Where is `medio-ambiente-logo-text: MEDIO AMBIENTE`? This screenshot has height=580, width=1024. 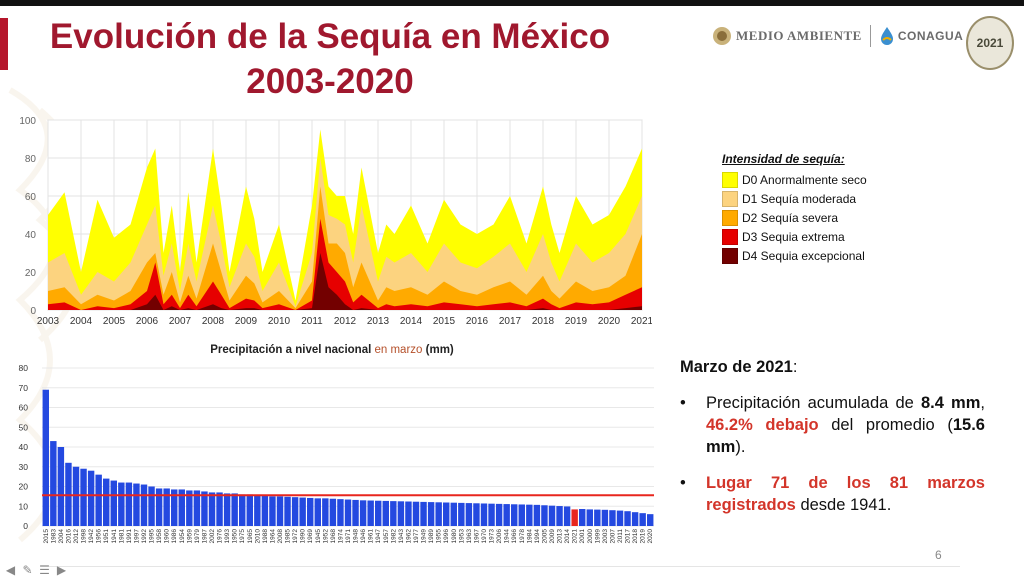 medio-ambiente-logo-text: MEDIO AMBIENTE is located at coordinates (799, 35).